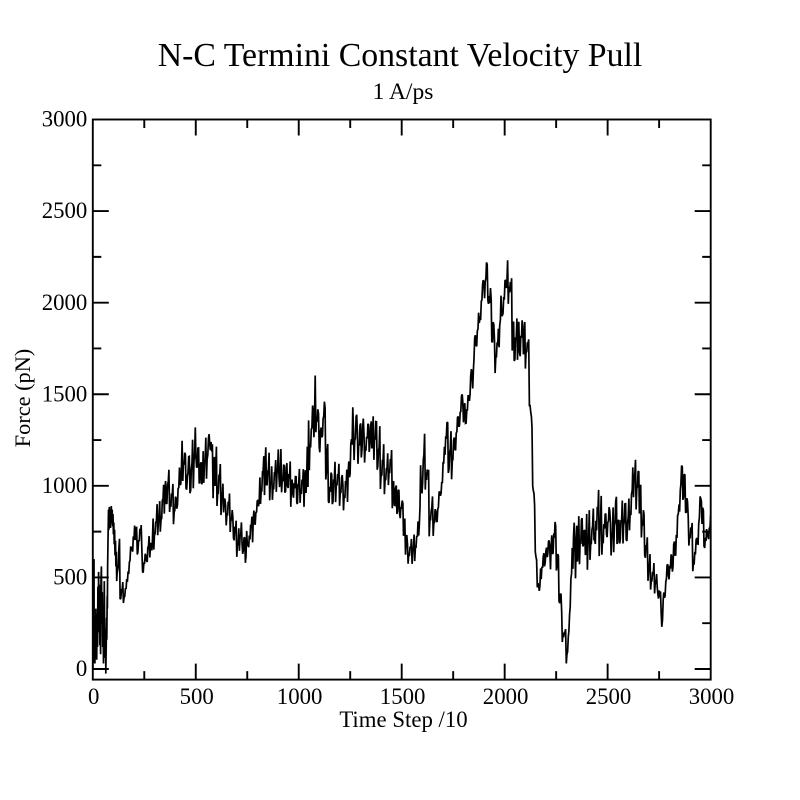 The width and height of the screenshot is (800, 800). I want to click on svg-text: 1 A/ps, so click(403, 92).